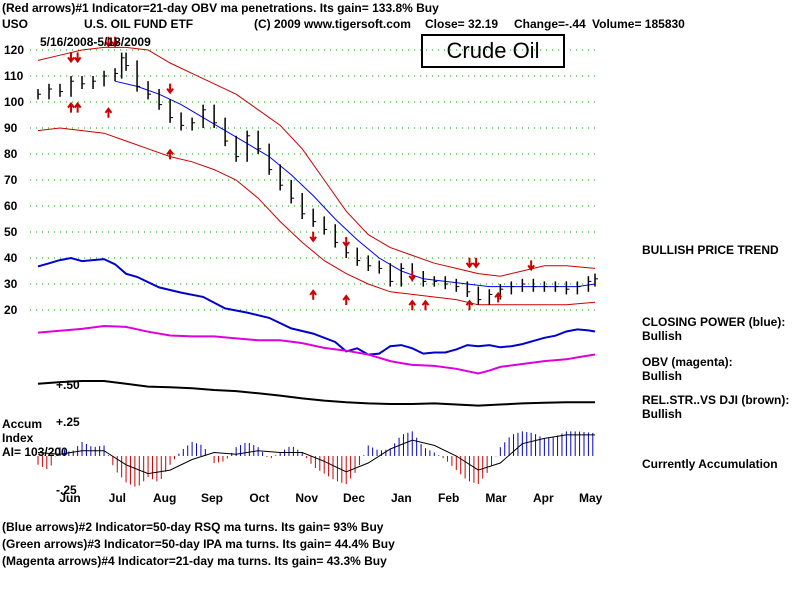 The image size is (800, 600). What do you see at coordinates (117, 498) in the screenshot?
I see `month-label: Jul` at bounding box center [117, 498].